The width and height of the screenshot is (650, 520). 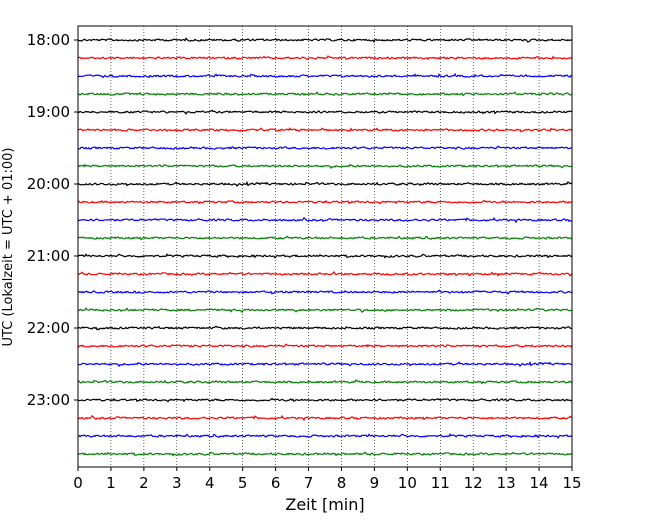 I want to click on x-tick-label: 0, so click(x=78, y=483).